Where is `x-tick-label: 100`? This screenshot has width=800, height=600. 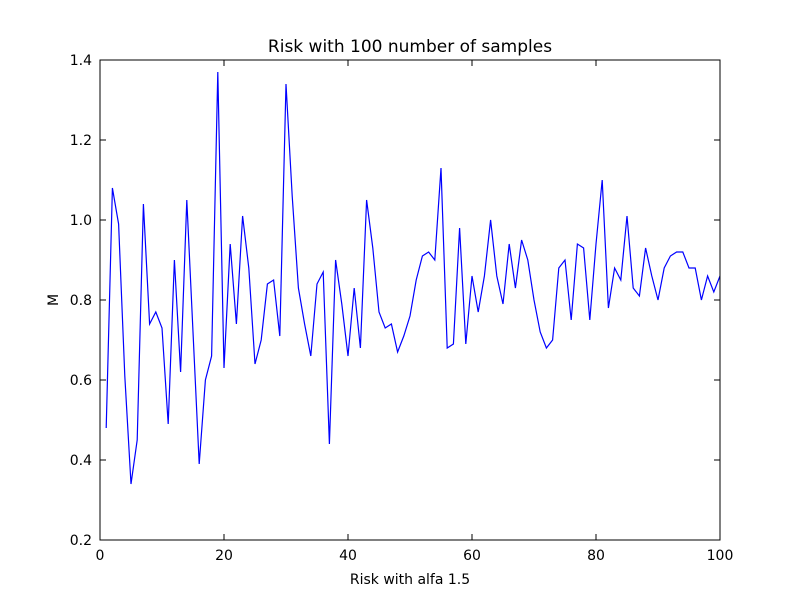 x-tick-label: 100 is located at coordinates (720, 556).